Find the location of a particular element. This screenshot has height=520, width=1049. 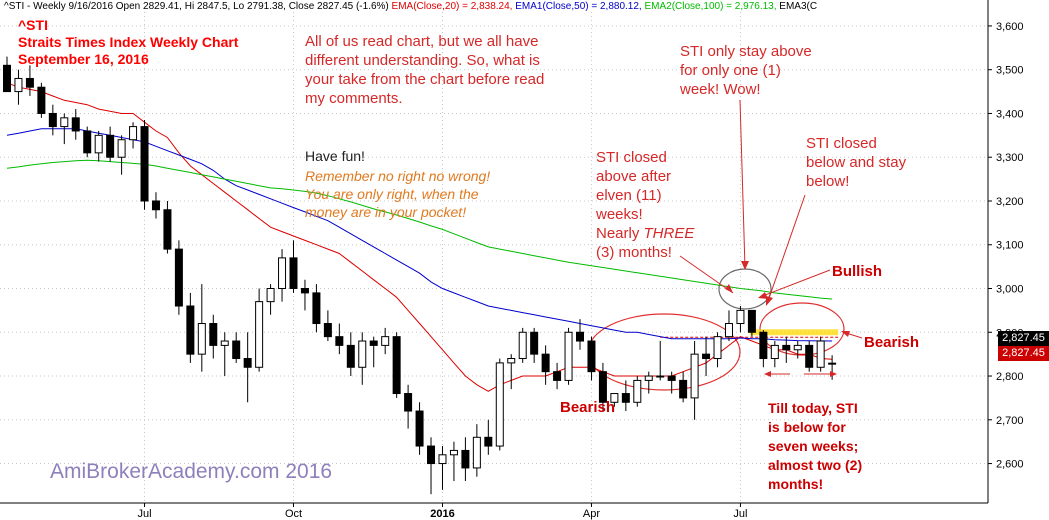

y-tick-label: 3,400 is located at coordinates (1010, 114).